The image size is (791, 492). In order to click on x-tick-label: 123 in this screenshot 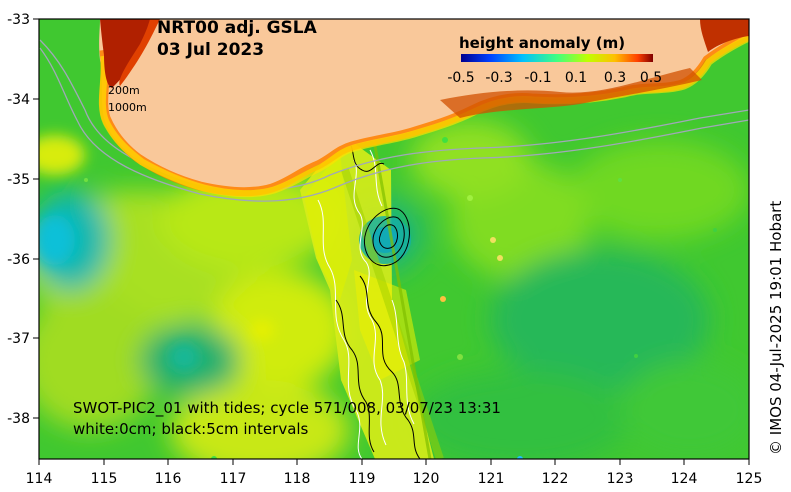, I will do `click(620, 479)`.